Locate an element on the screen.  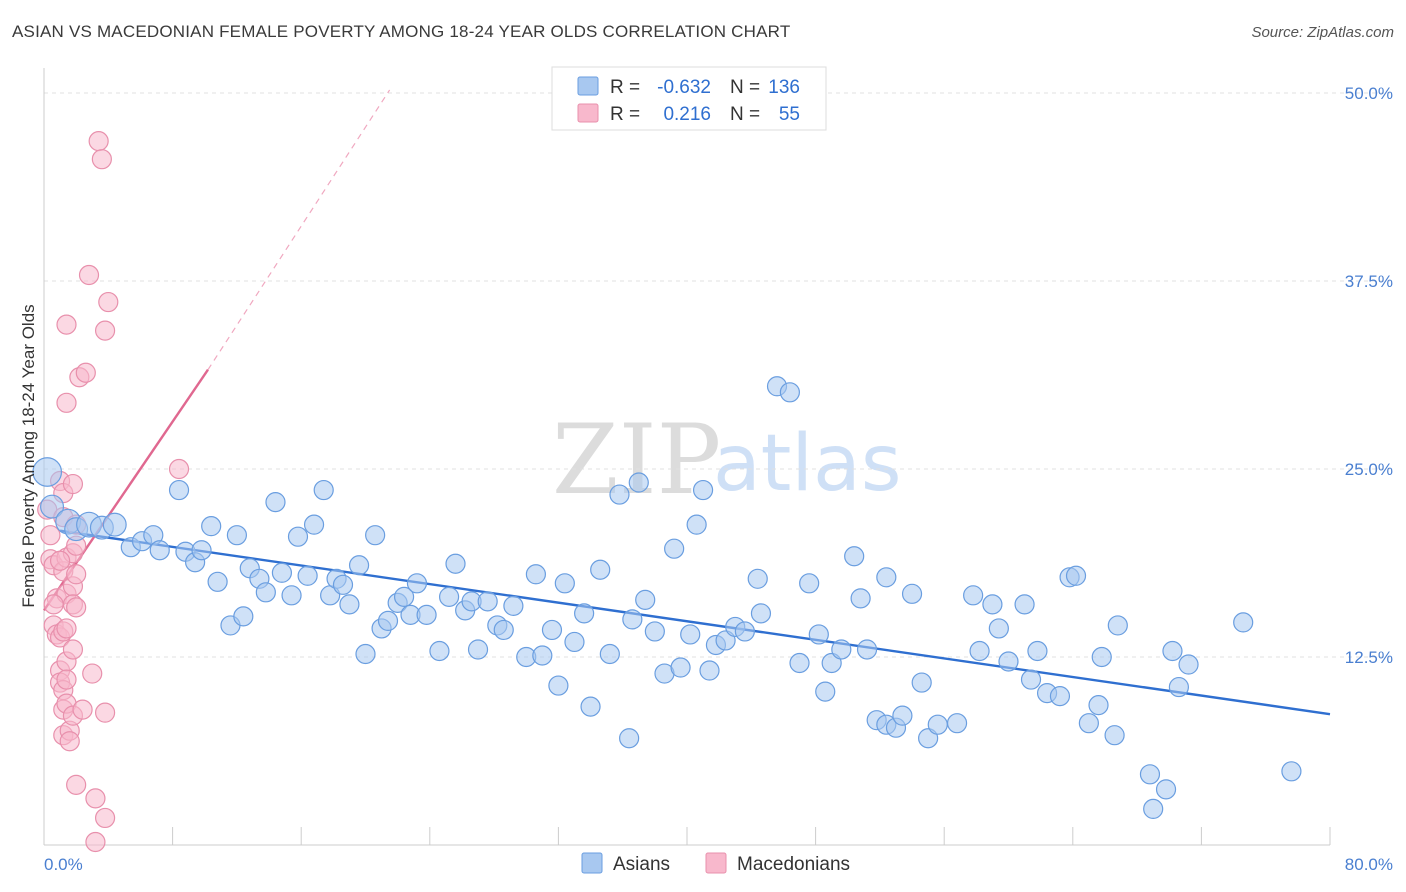
watermark: ZIP atlas is located at coordinates (727, 460).